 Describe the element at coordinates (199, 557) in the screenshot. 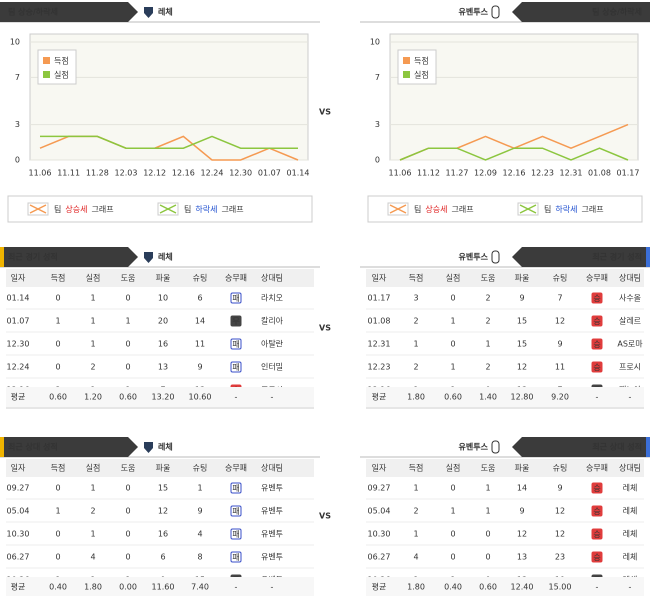

I see `table-cell: 8` at that location.